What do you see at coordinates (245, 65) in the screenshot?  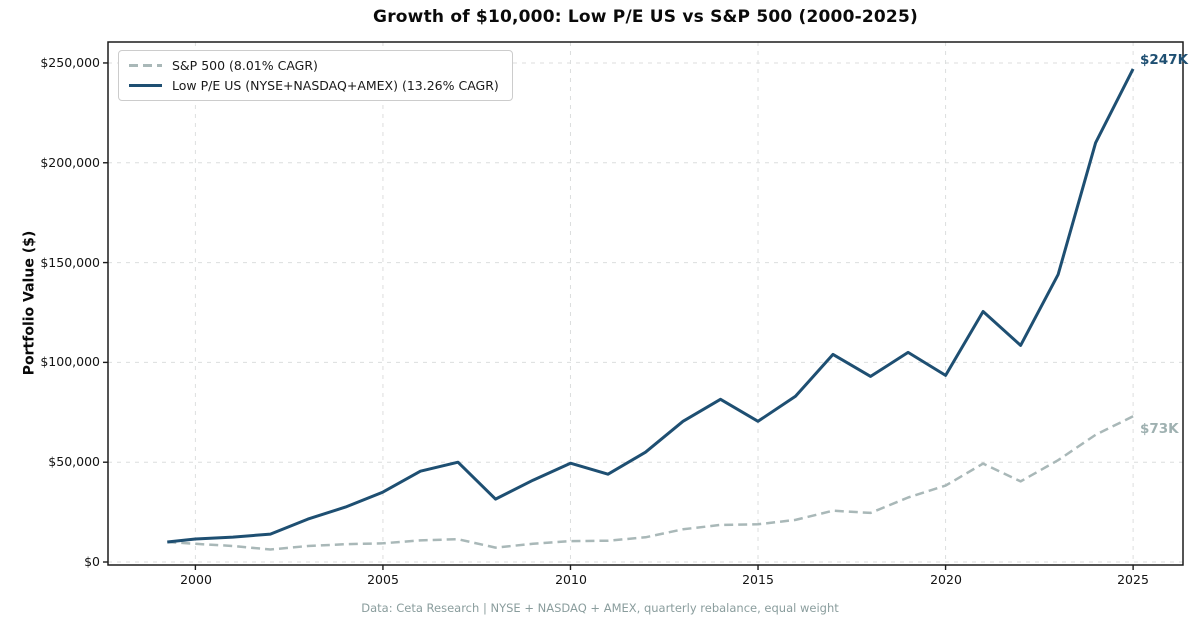 I see `sp500-legend-label: S&P 500 (8.01% CAGR)` at bounding box center [245, 65].